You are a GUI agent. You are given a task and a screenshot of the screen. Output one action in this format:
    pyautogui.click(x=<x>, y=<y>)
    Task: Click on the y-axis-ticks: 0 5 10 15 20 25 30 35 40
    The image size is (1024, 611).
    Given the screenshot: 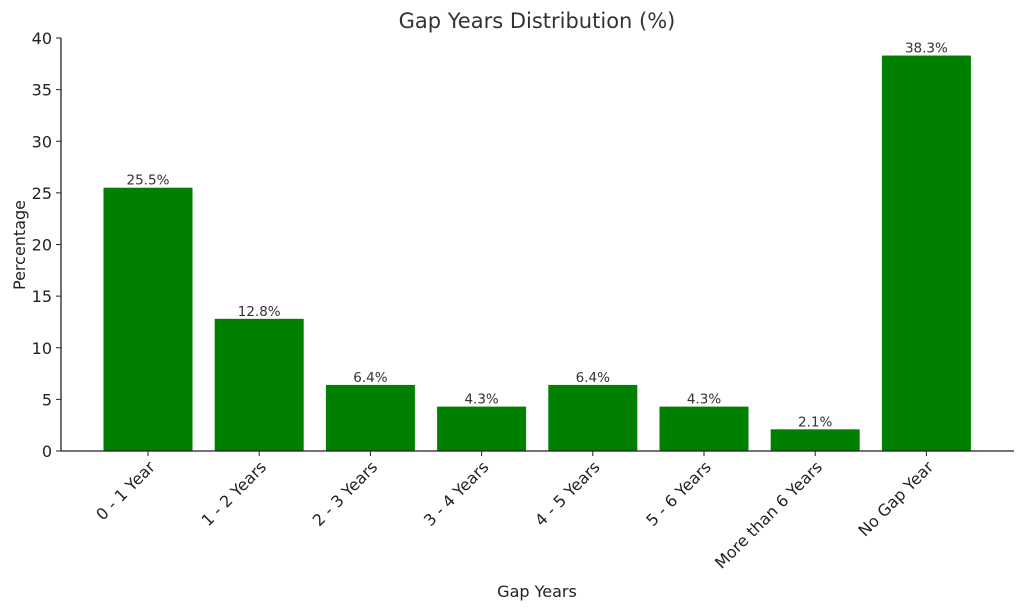 What is the action you would take?
    pyautogui.click(x=46, y=245)
    